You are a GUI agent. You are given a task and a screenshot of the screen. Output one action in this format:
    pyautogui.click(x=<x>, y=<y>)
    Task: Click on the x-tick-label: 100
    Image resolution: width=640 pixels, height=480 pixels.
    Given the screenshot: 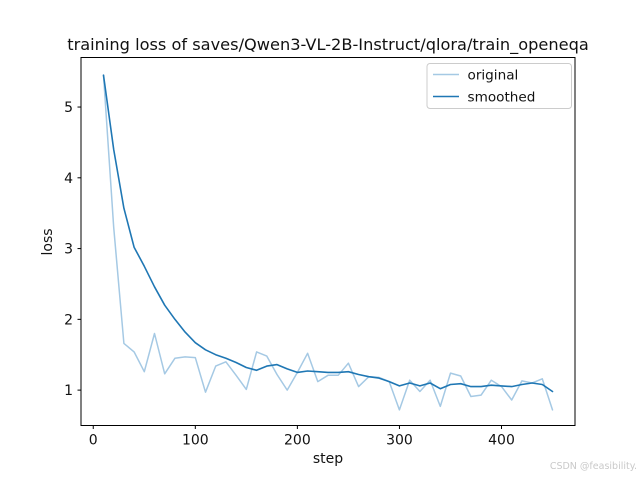 What is the action you would take?
    pyautogui.click(x=195, y=441)
    